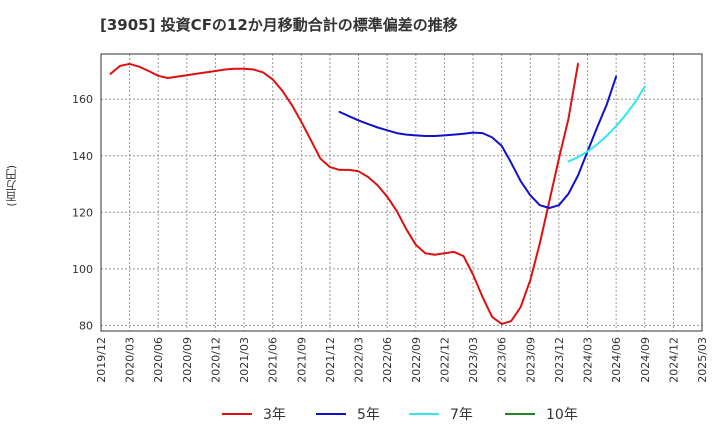  What do you see at coordinates (416, 360) in the screenshot?
I see `x-tick-label: 2022/09` at bounding box center [416, 360].